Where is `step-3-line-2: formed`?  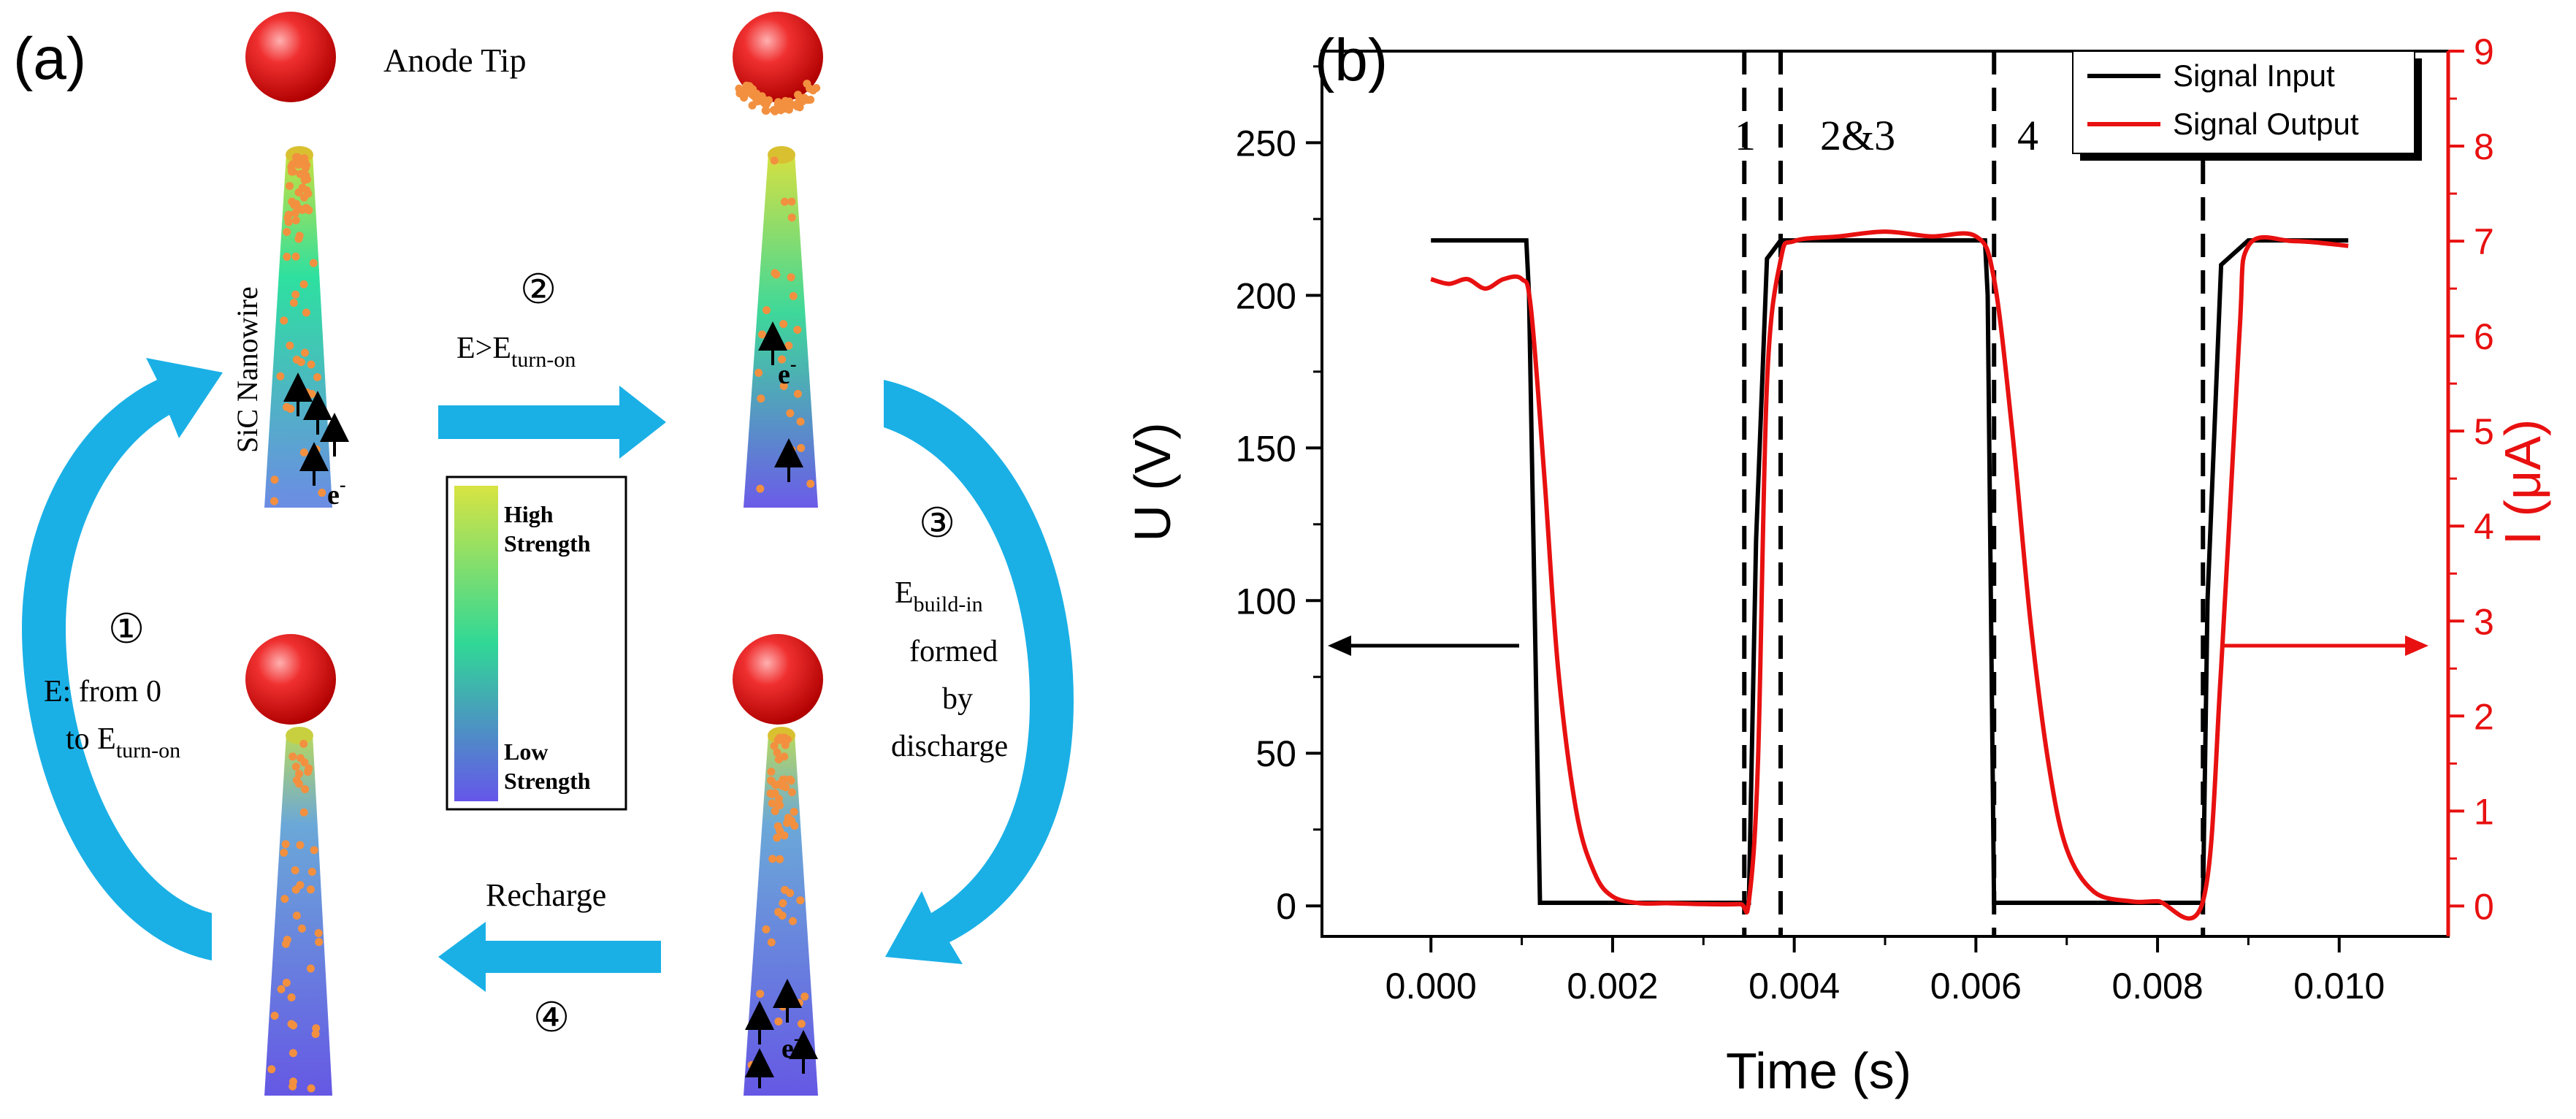 step-3-line-2: formed is located at coordinates (953, 651).